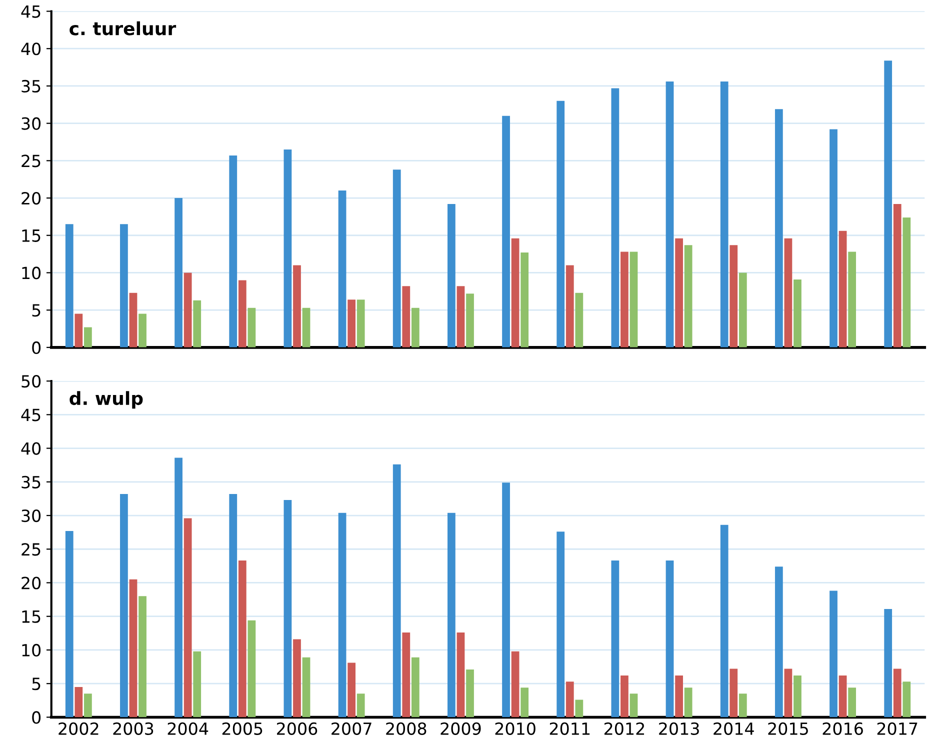 Image resolution: width=934 pixels, height=751 pixels. Describe the element at coordinates (897, 728) in the screenshot. I see `x-tick-label: 2017` at that location.